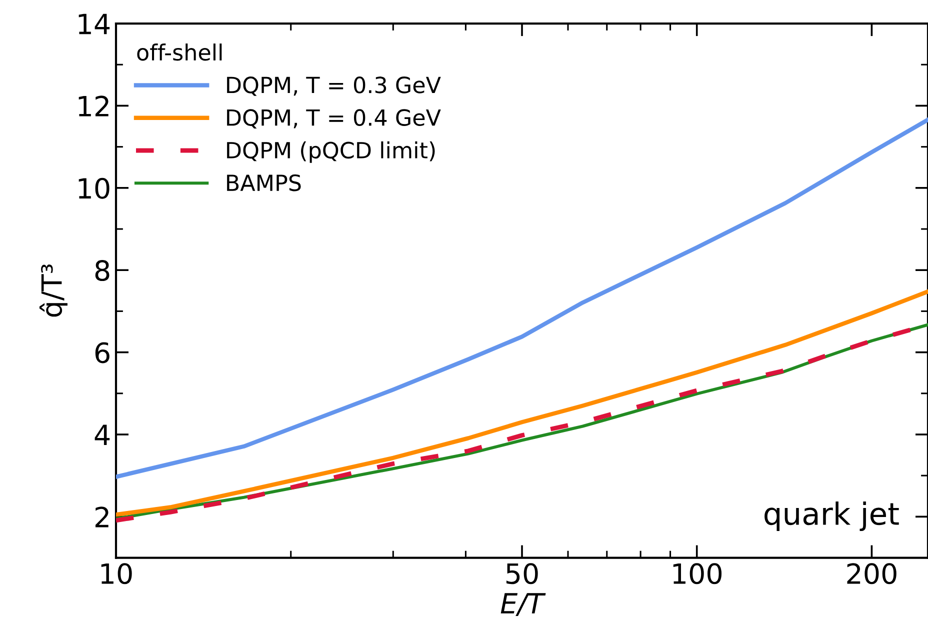 The width and height of the screenshot is (928, 636). What do you see at coordinates (53, 290) in the screenshot?
I see `y-axis-title: q̂/T³` at bounding box center [53, 290].